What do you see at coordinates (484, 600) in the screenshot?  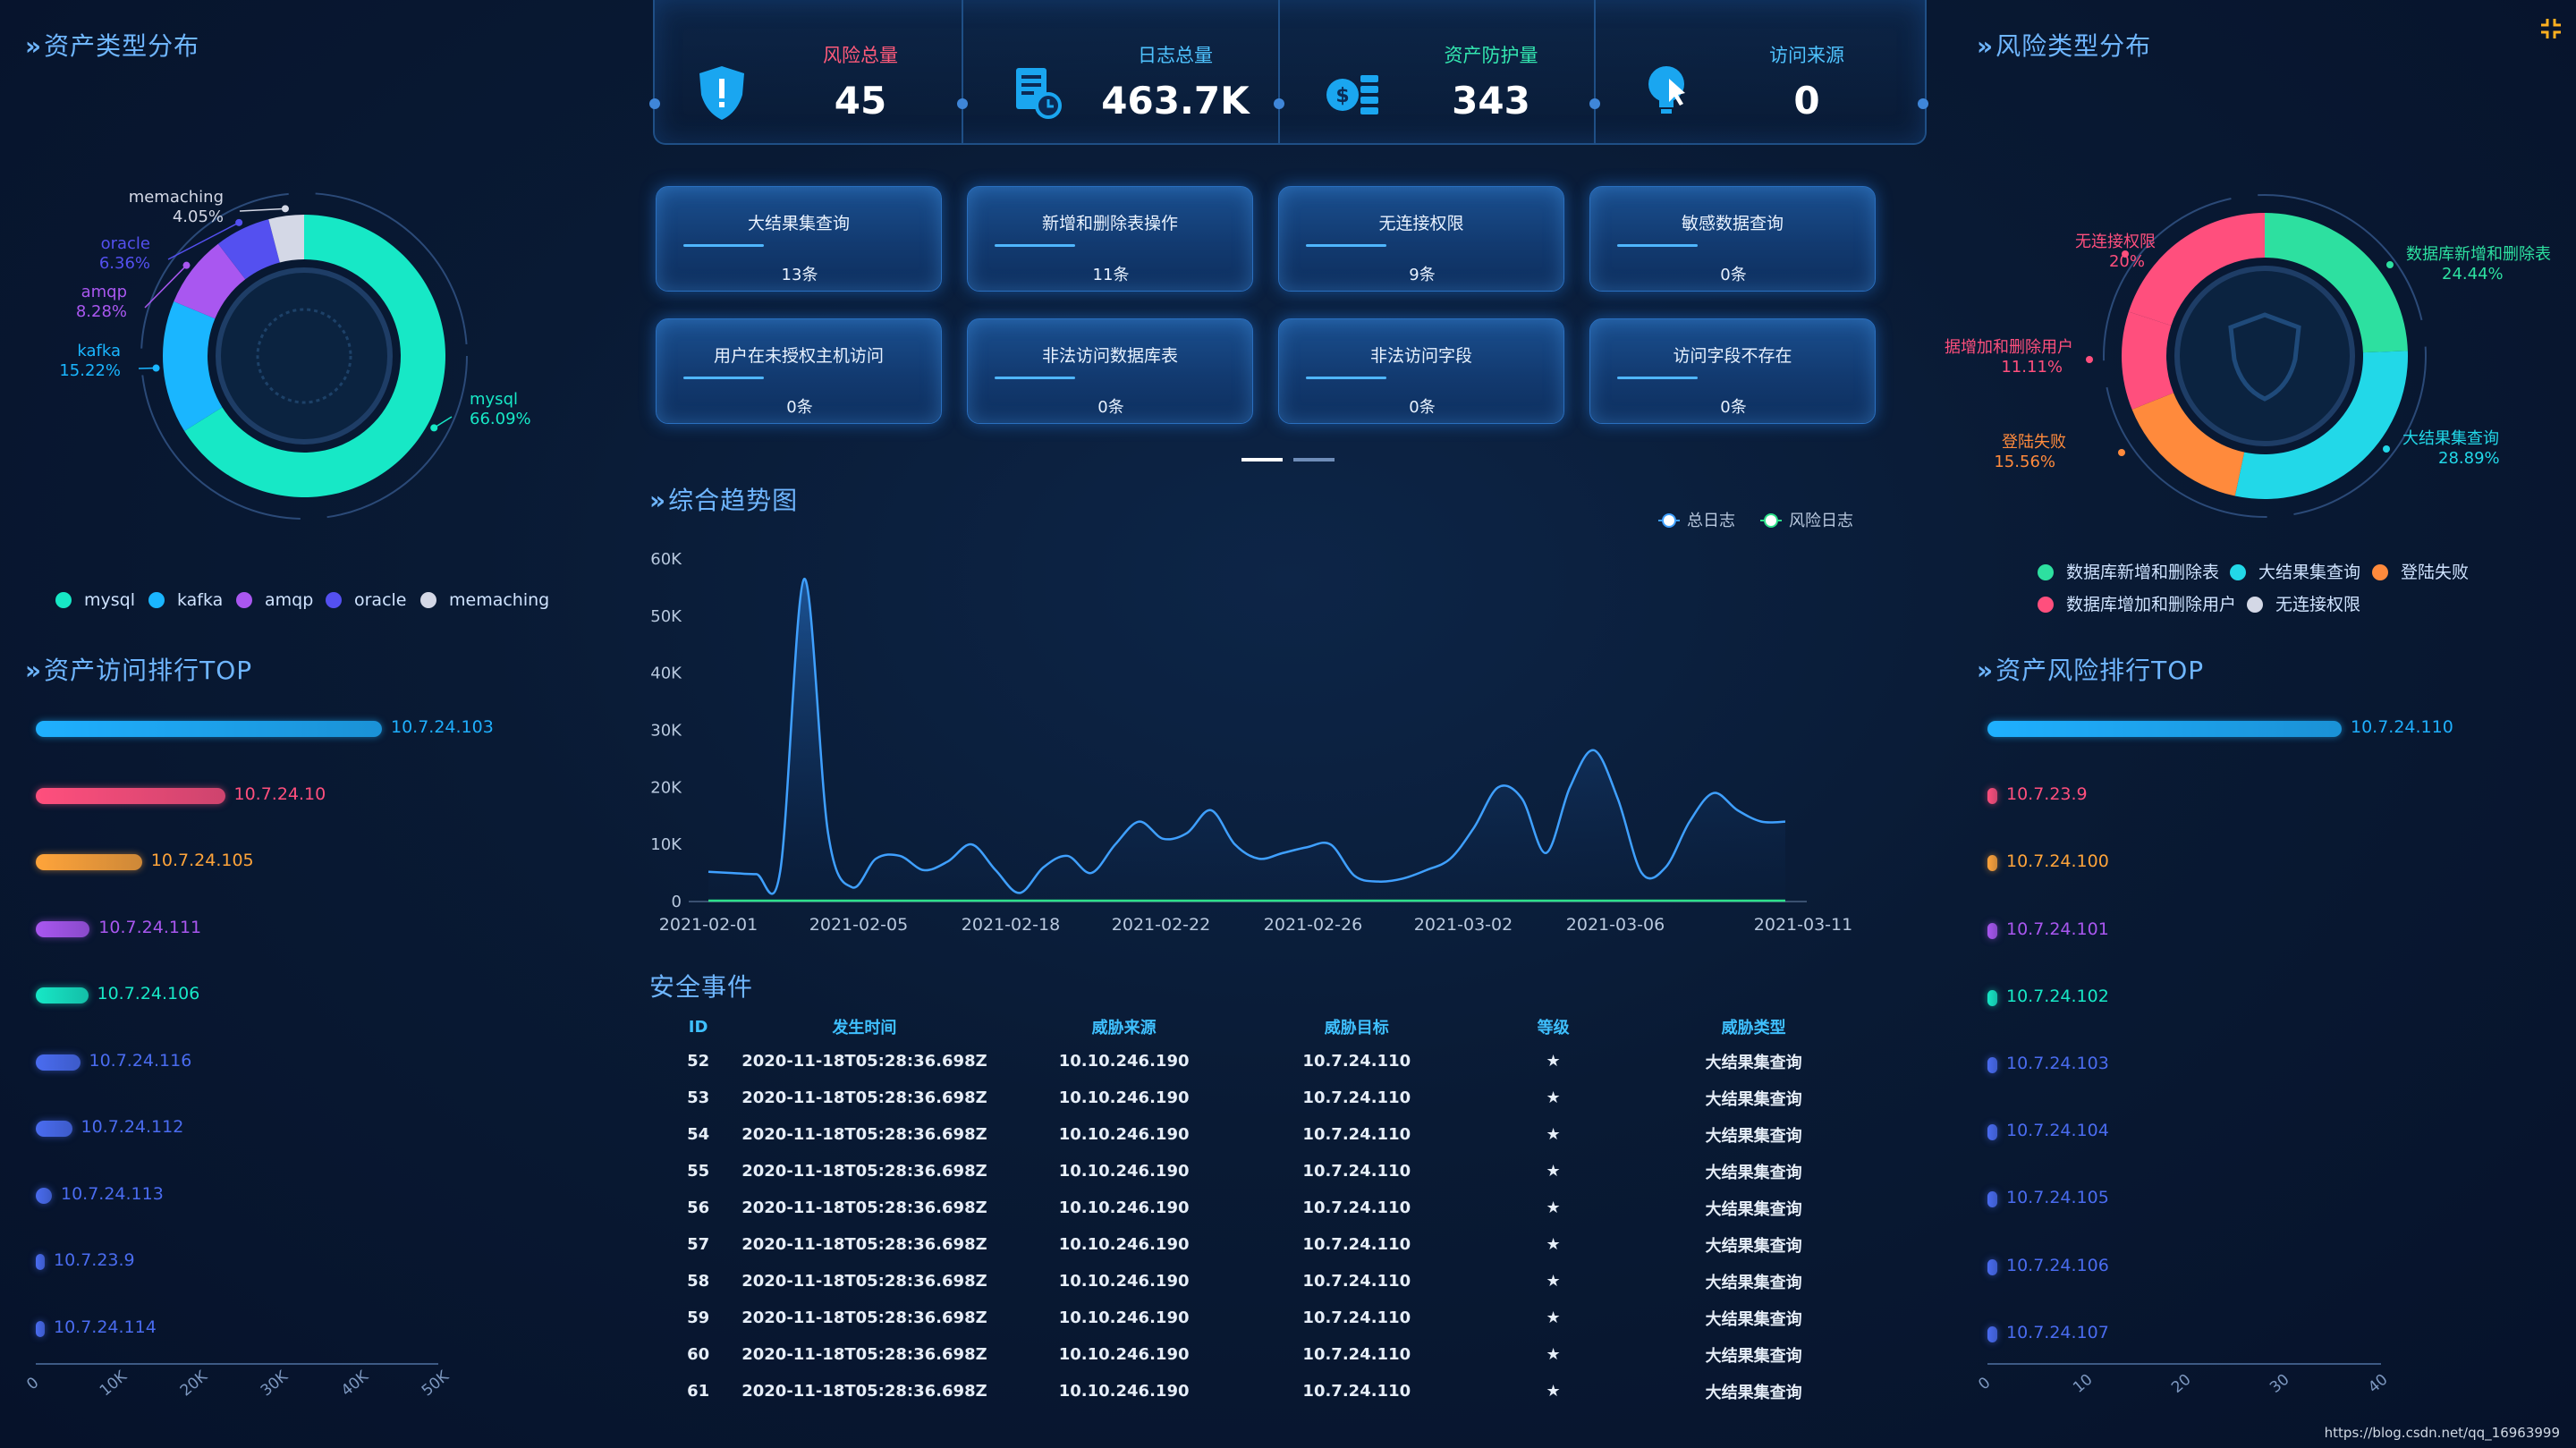 I see `legend-item-memaching: memaching` at bounding box center [484, 600].